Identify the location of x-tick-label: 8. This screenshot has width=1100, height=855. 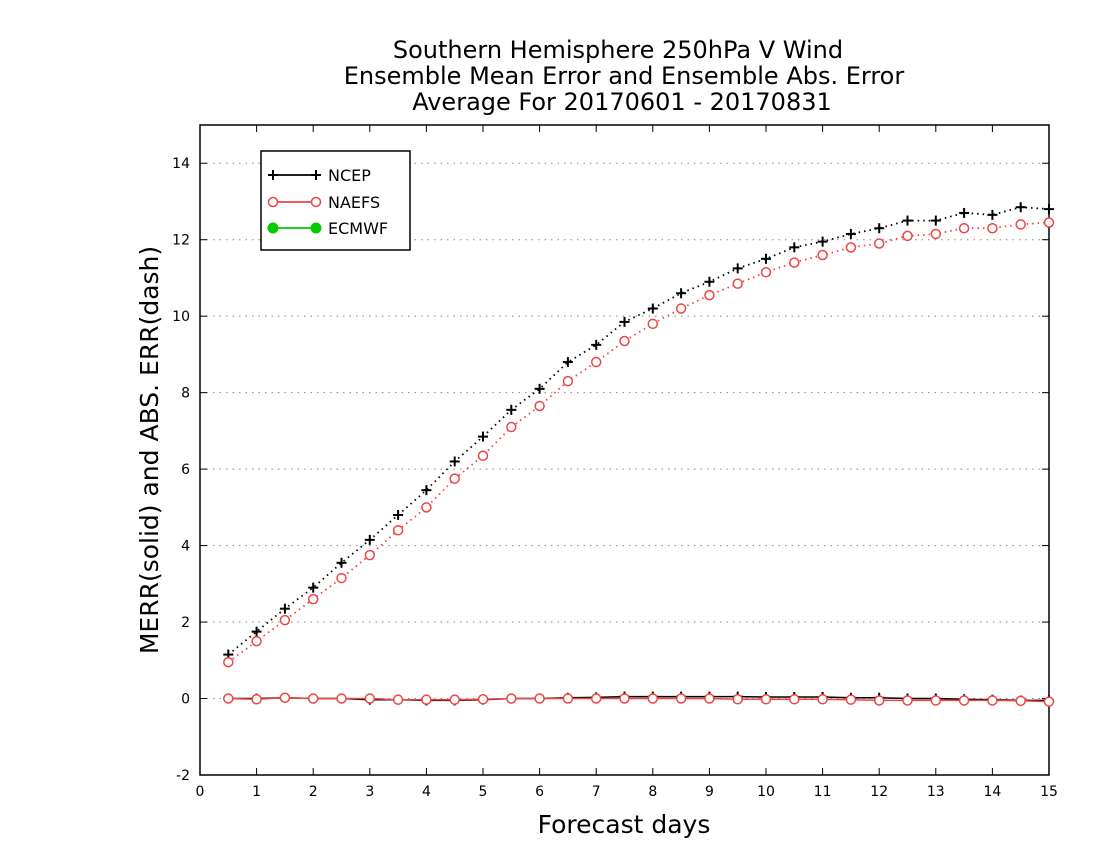
(652, 792).